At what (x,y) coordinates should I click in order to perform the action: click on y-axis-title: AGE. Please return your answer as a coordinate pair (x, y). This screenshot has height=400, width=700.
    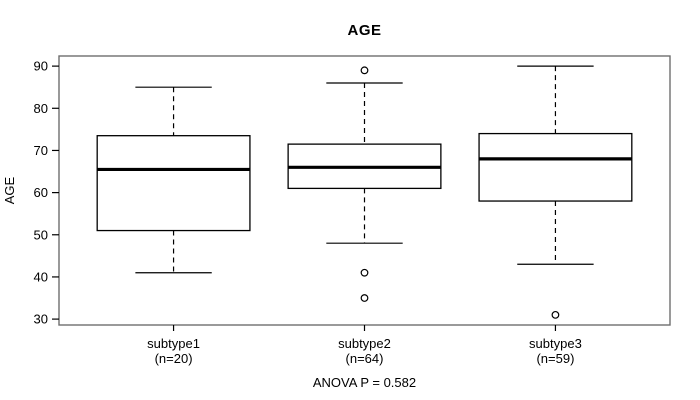
    Looking at the image, I should click on (9, 190).